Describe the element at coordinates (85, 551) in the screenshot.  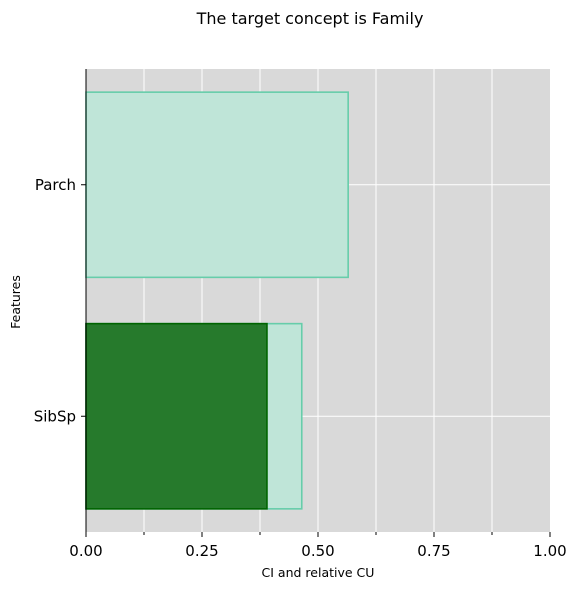
I see `x-tick-label: 0.00` at that location.